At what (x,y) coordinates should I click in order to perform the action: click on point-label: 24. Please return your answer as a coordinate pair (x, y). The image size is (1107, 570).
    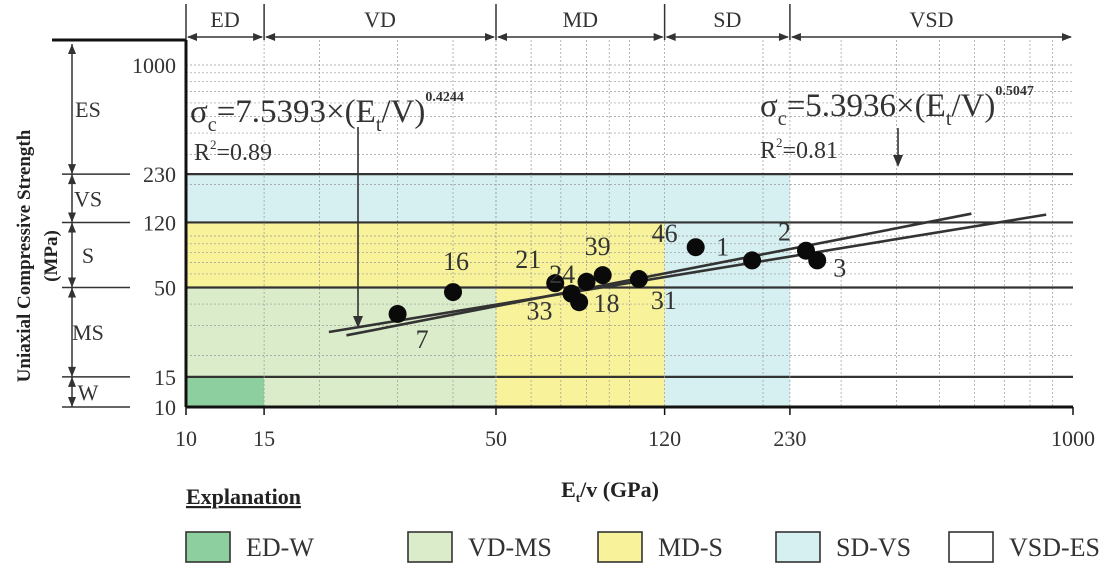
    Looking at the image, I should click on (562, 274).